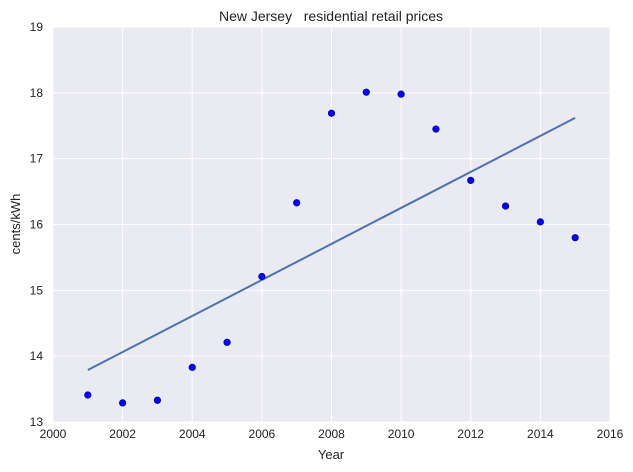  What do you see at coordinates (262, 434) in the screenshot?
I see `x-tick-label: 2006` at bounding box center [262, 434].